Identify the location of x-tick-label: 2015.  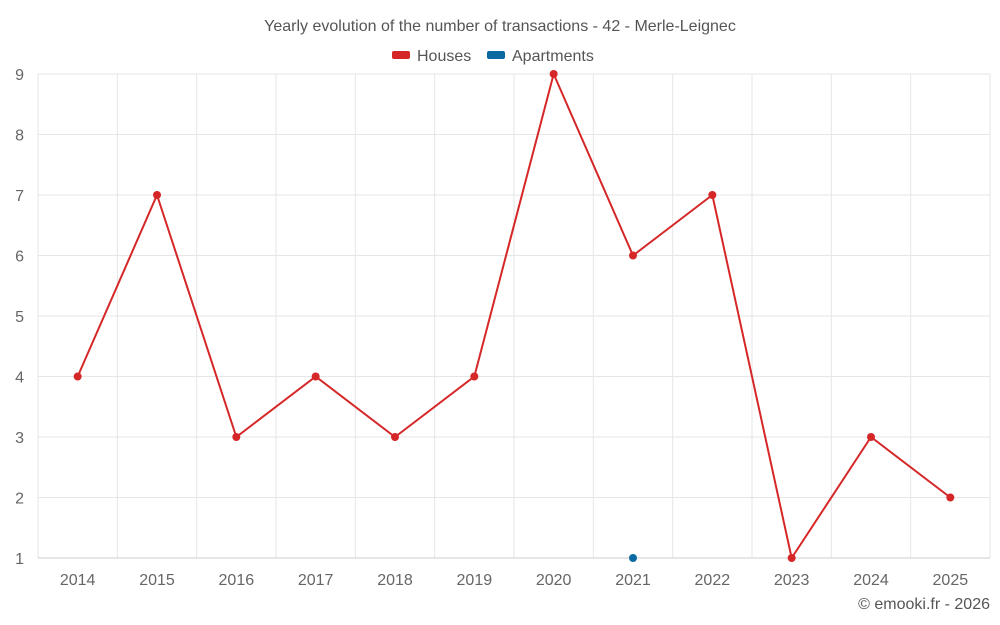
(157, 580).